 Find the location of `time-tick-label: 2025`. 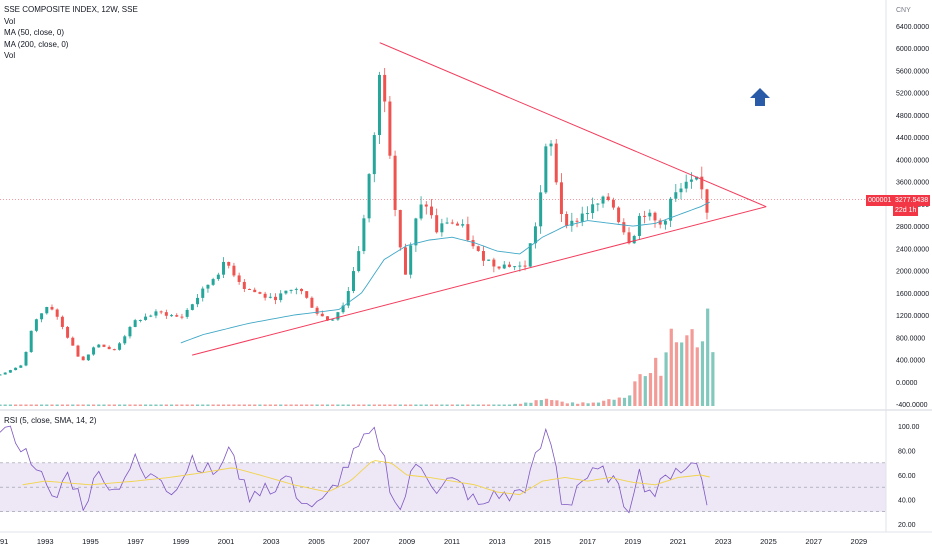

time-tick-label: 2025 is located at coordinates (768, 541).